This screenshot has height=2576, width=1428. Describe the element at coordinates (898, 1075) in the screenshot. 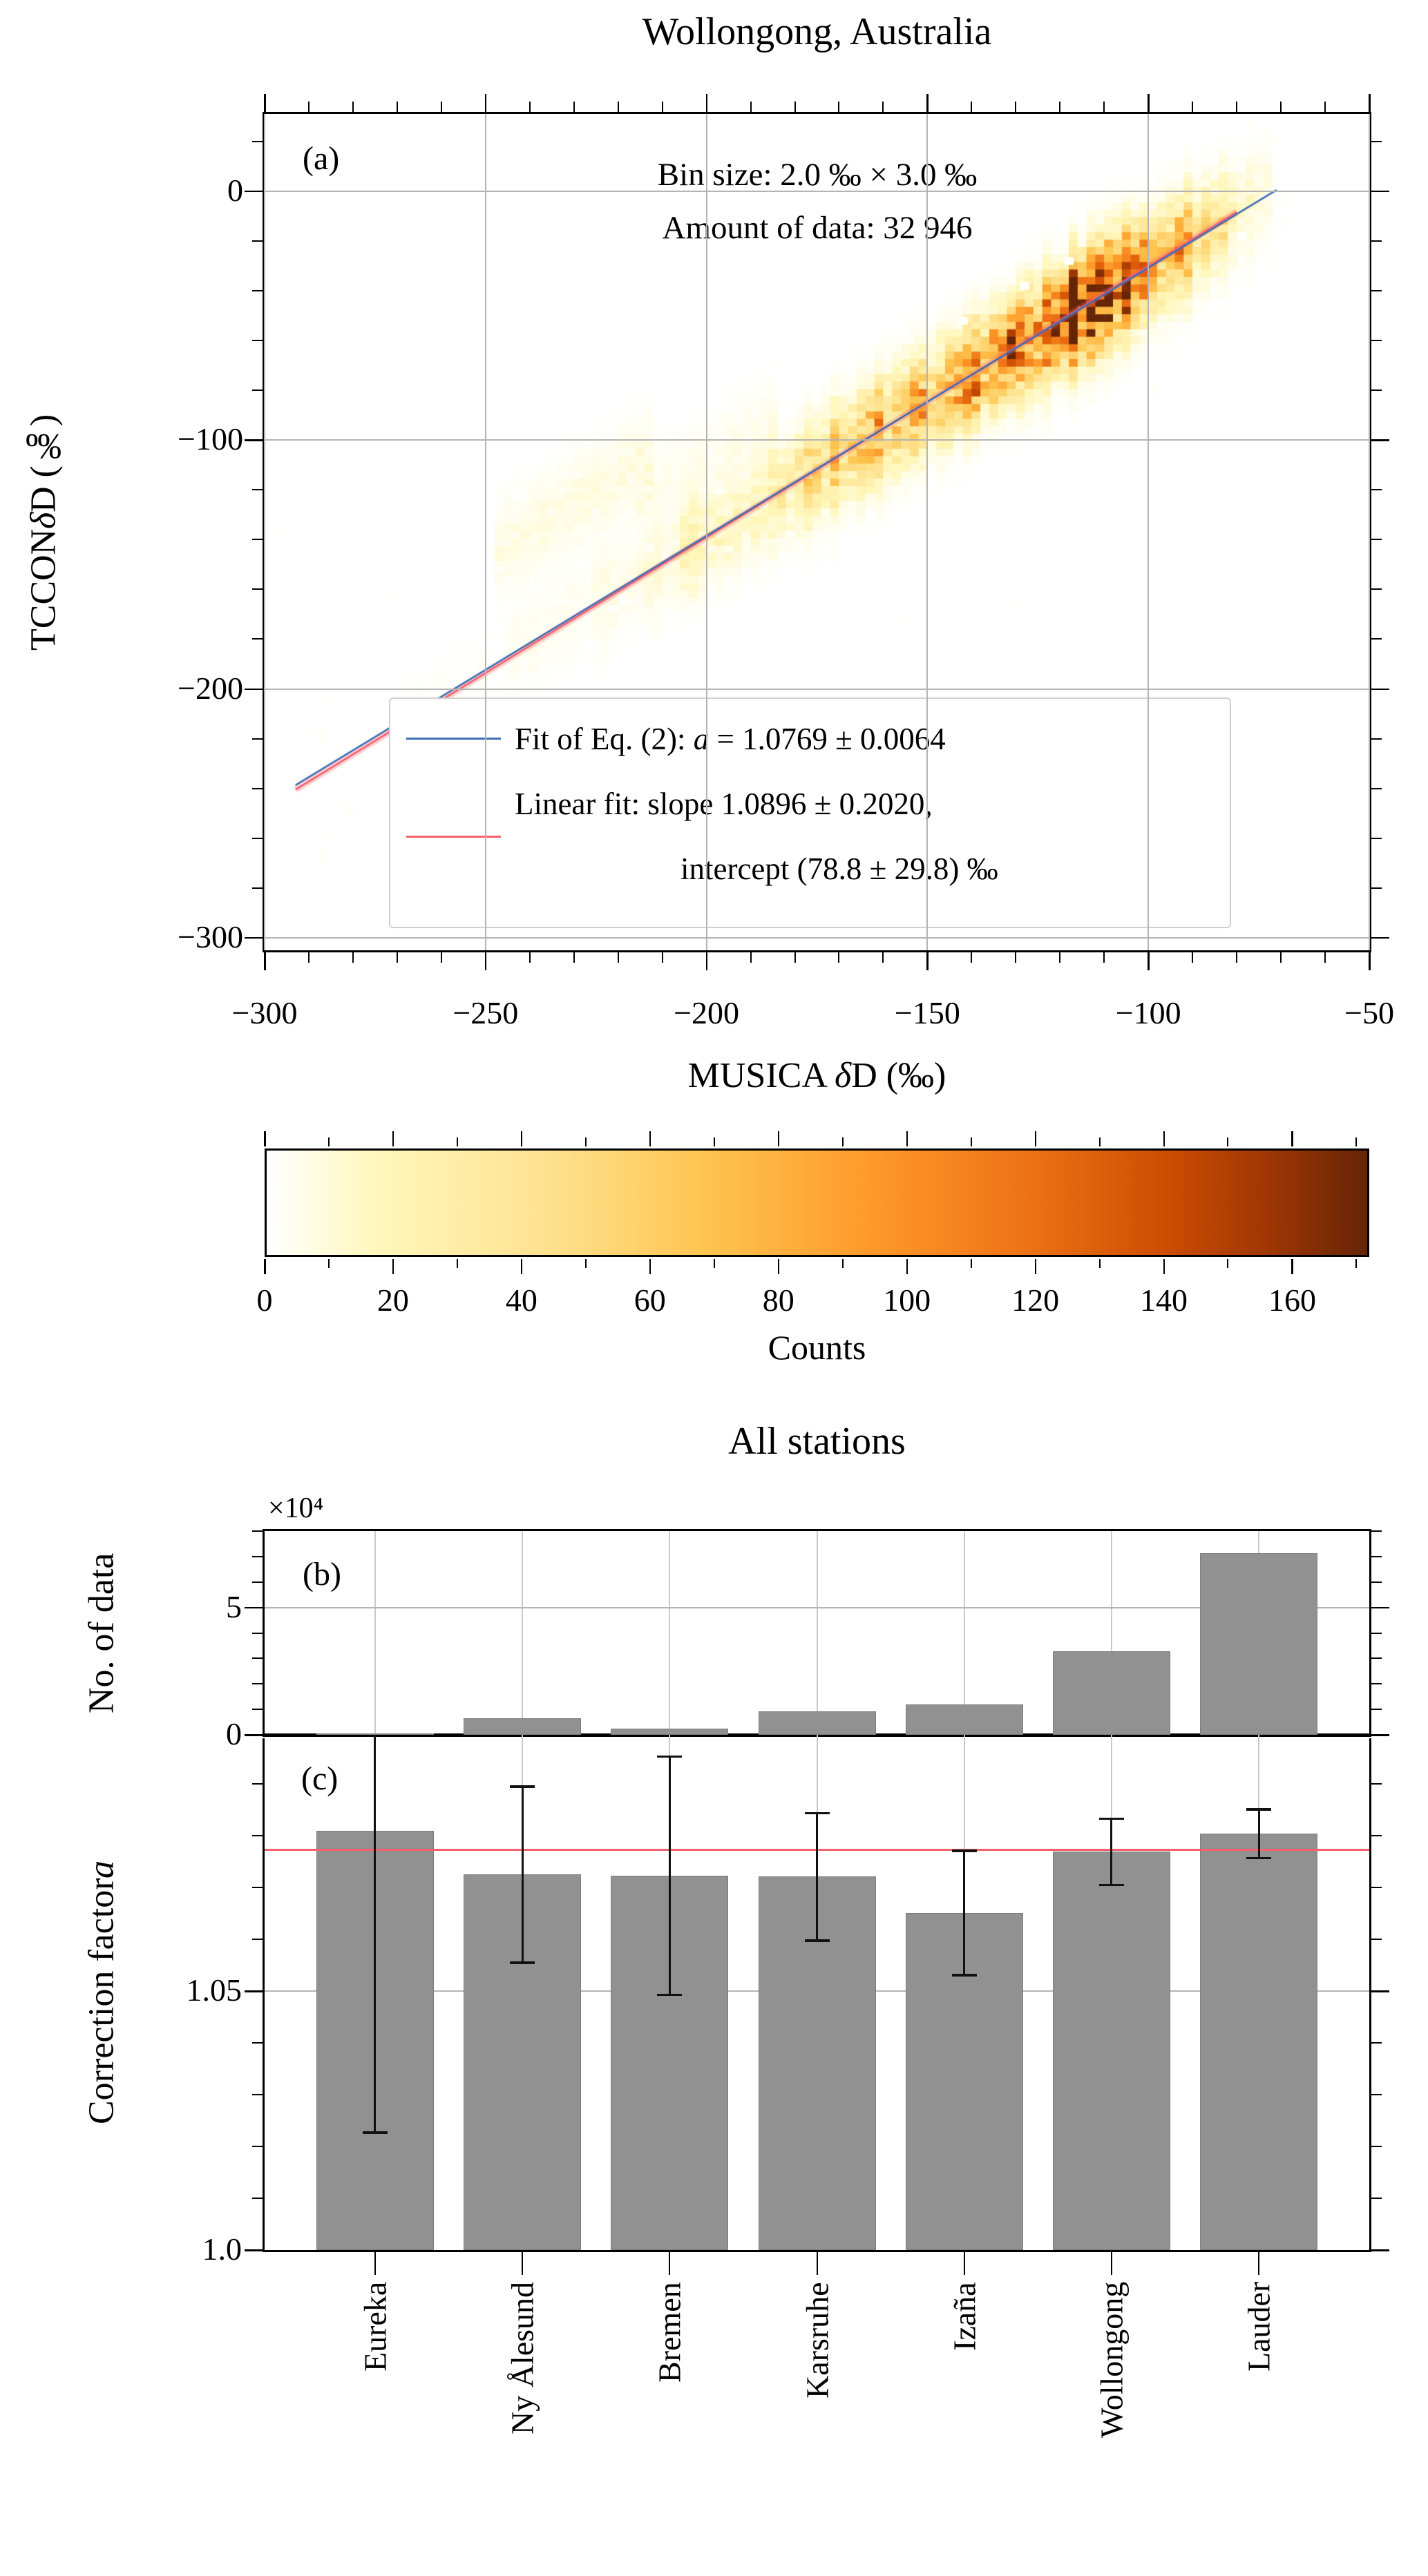

I see `label-part: D (‰)` at that location.